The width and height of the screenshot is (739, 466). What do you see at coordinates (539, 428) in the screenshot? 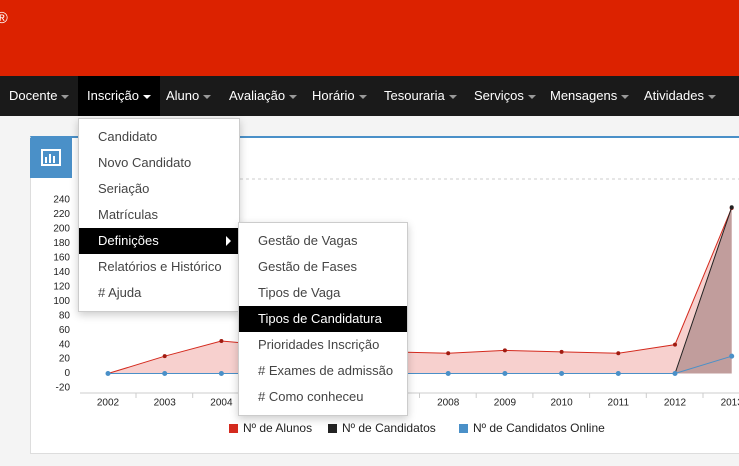
I see `legend-label: Nº de Candidatos Online` at bounding box center [539, 428].